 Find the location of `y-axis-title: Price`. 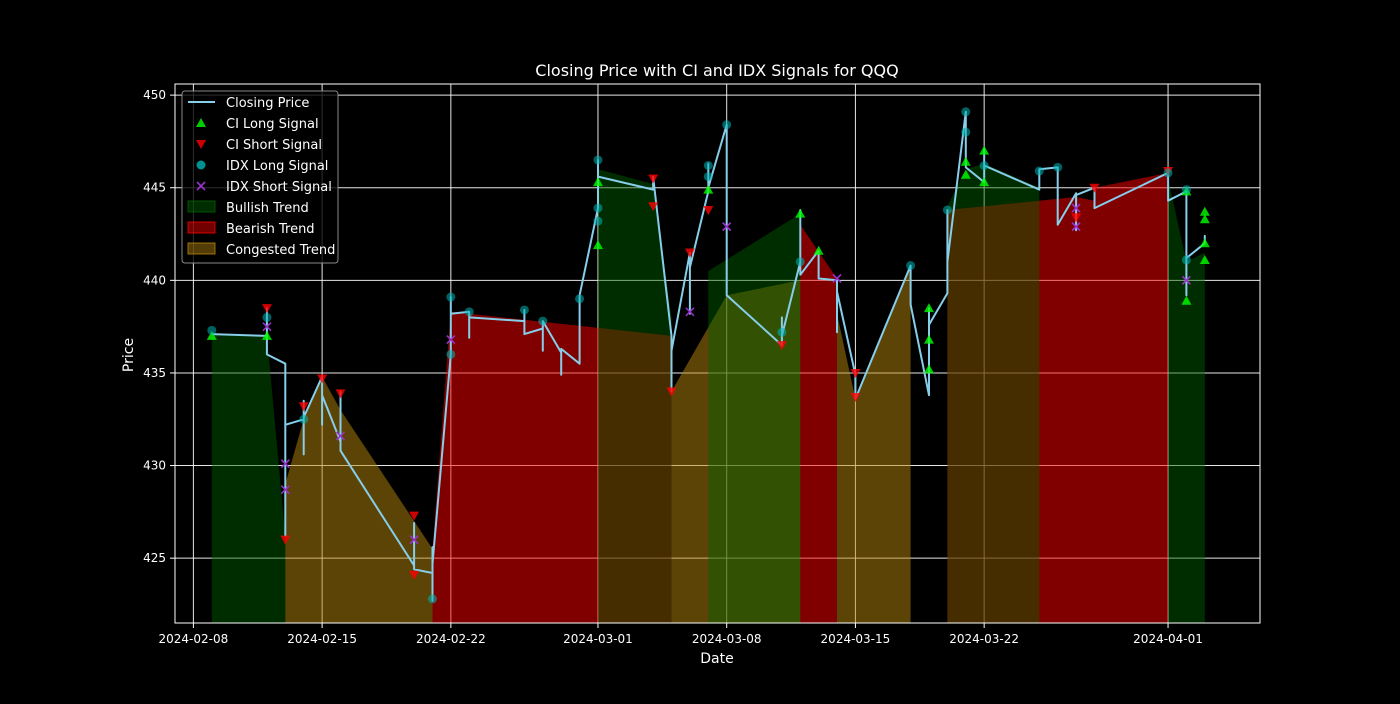

y-axis-title: Price is located at coordinates (129, 355).